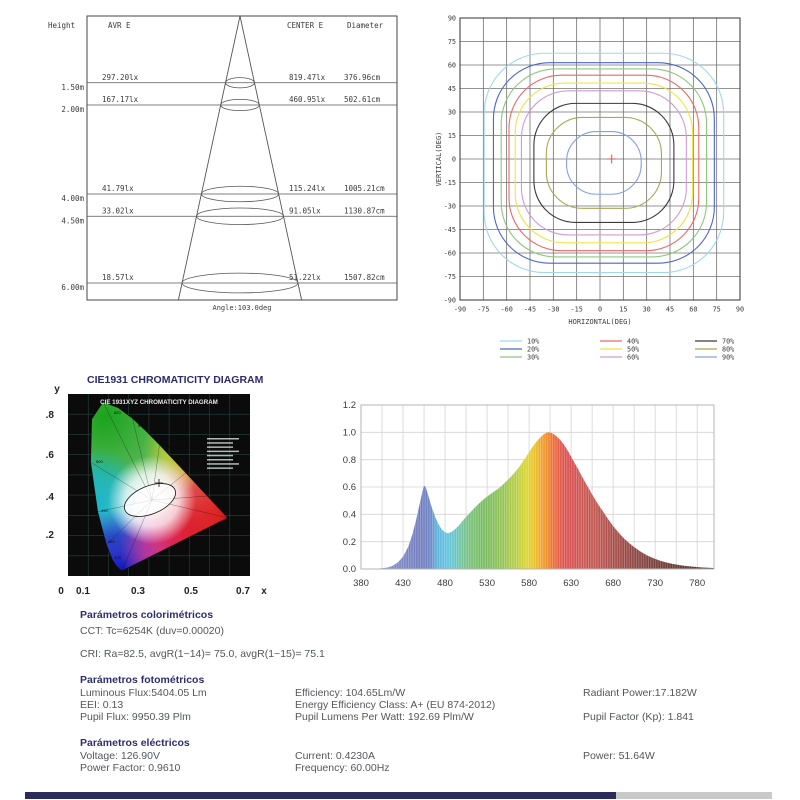  Describe the element at coordinates (169, 446) in the screenshot. I see `wavelength-label: 560` at that location.